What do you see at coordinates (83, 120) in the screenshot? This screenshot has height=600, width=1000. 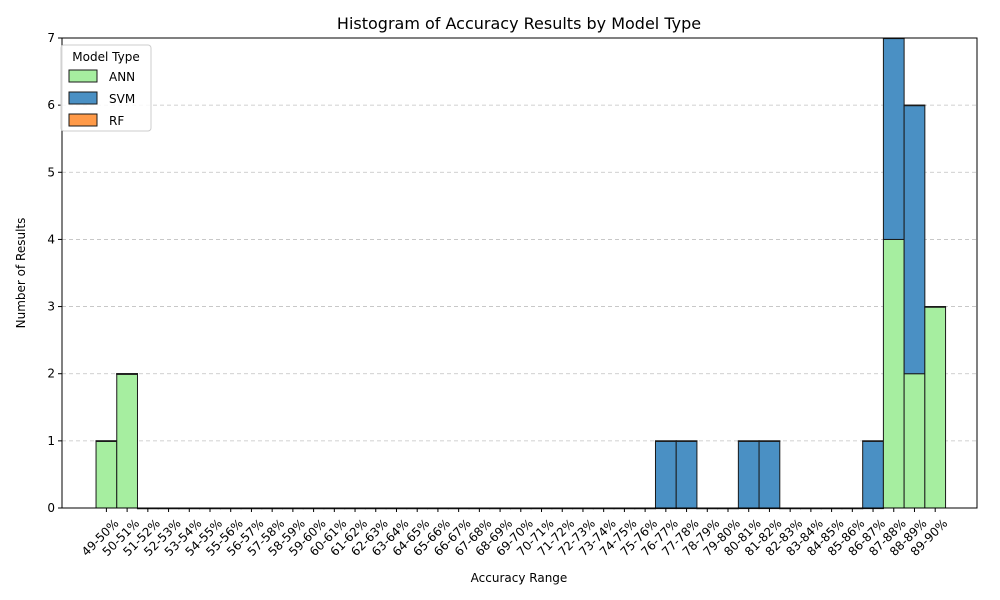 I see `legend-swatch-rf` at bounding box center [83, 120].